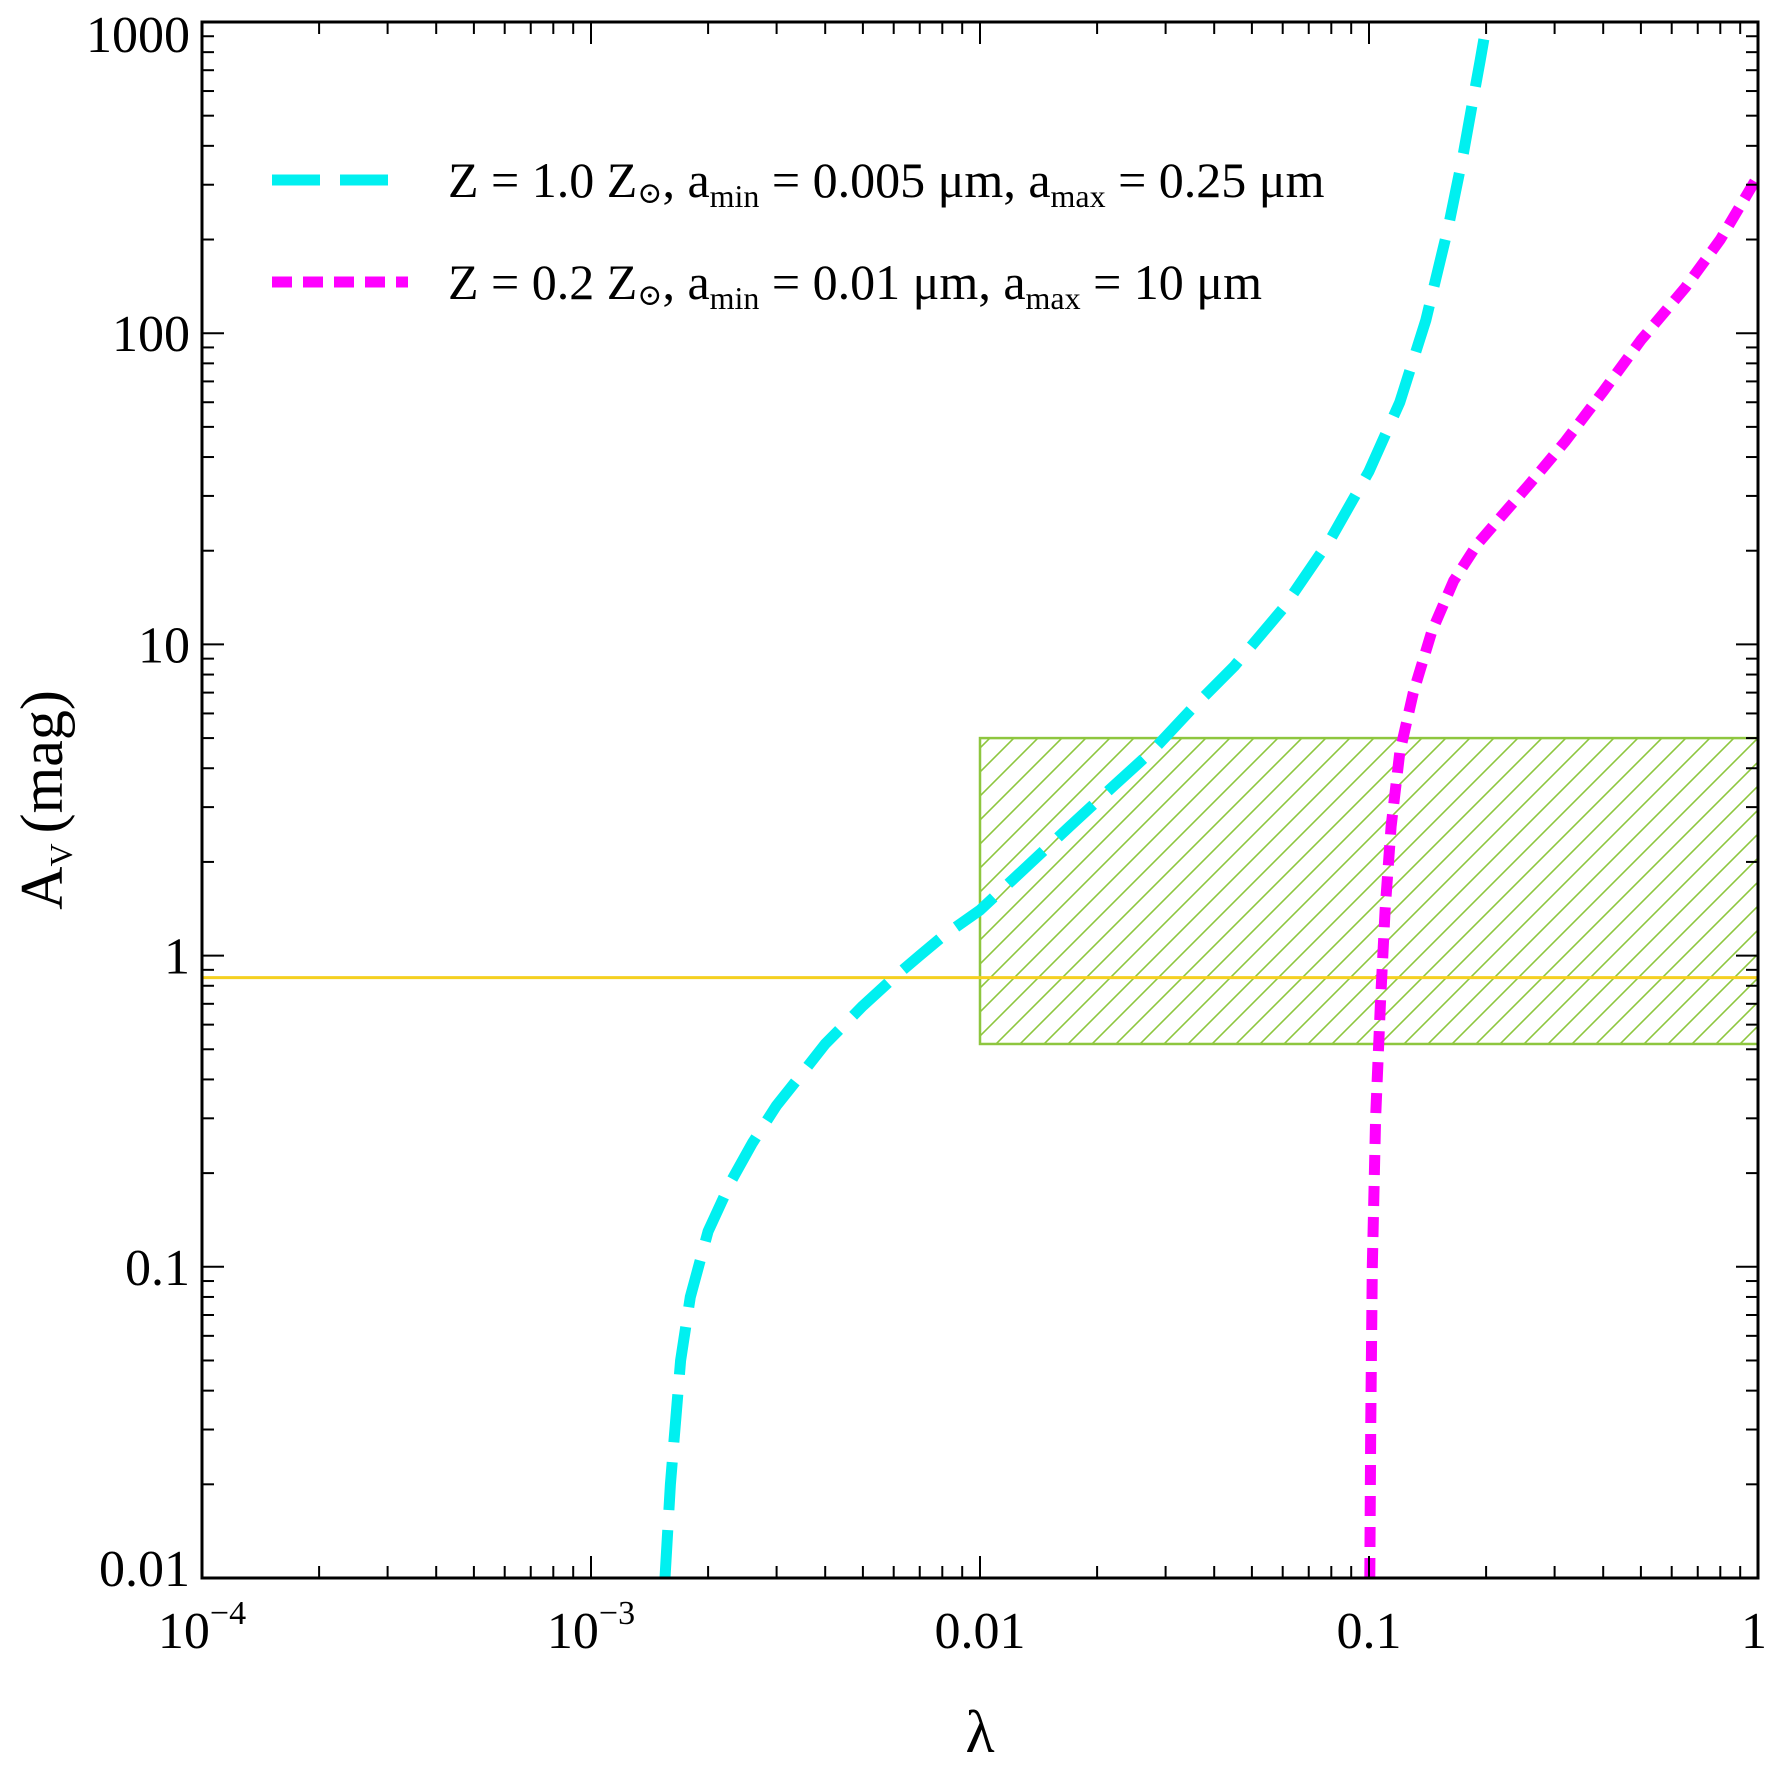  I want to click on legend-label-2: Z = 0.2 Z⊙, amin = 0.01 μm, amax = 10 μm, so click(855, 285).